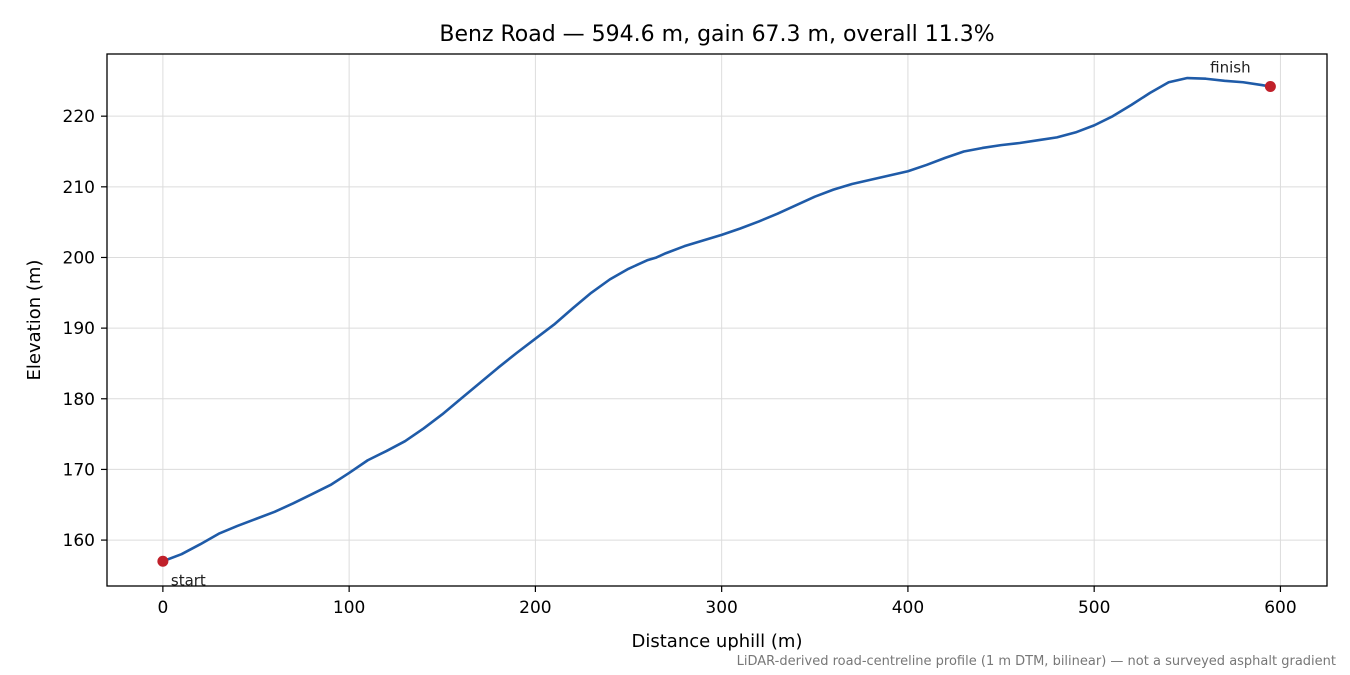 This screenshot has width=1350, height=675. I want to click on y-tick-label: 220, so click(79, 117).